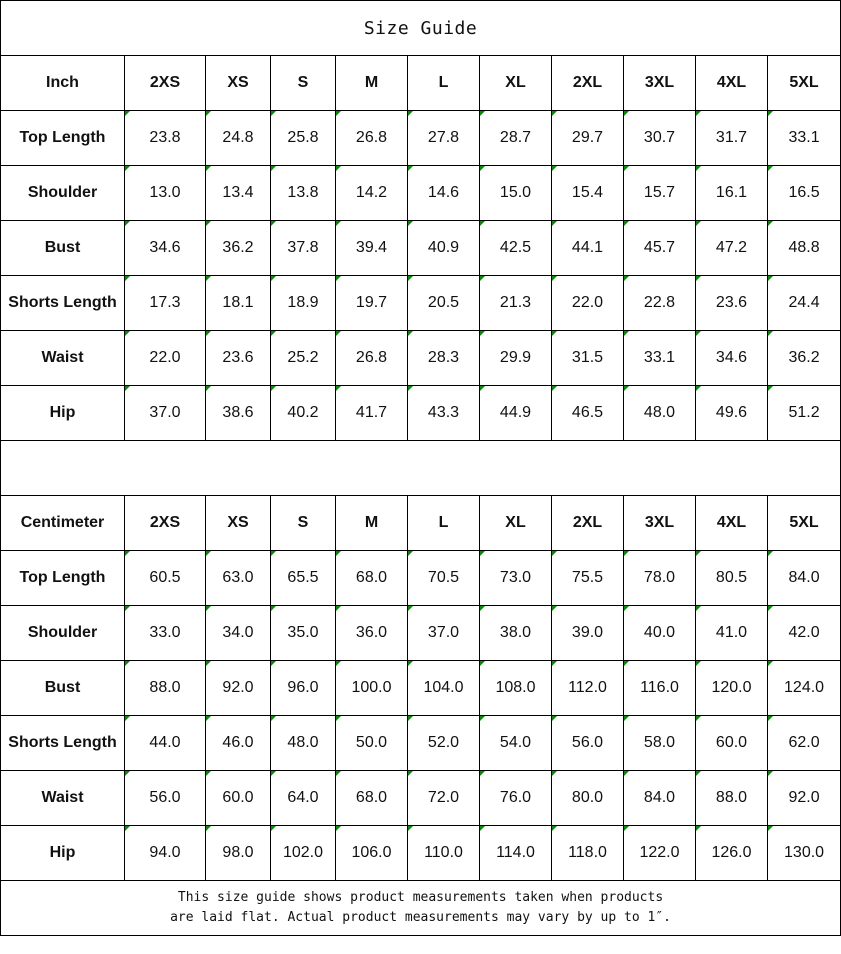 The image size is (841, 954). I want to click on measurement-value: 98.0, so click(238, 853).